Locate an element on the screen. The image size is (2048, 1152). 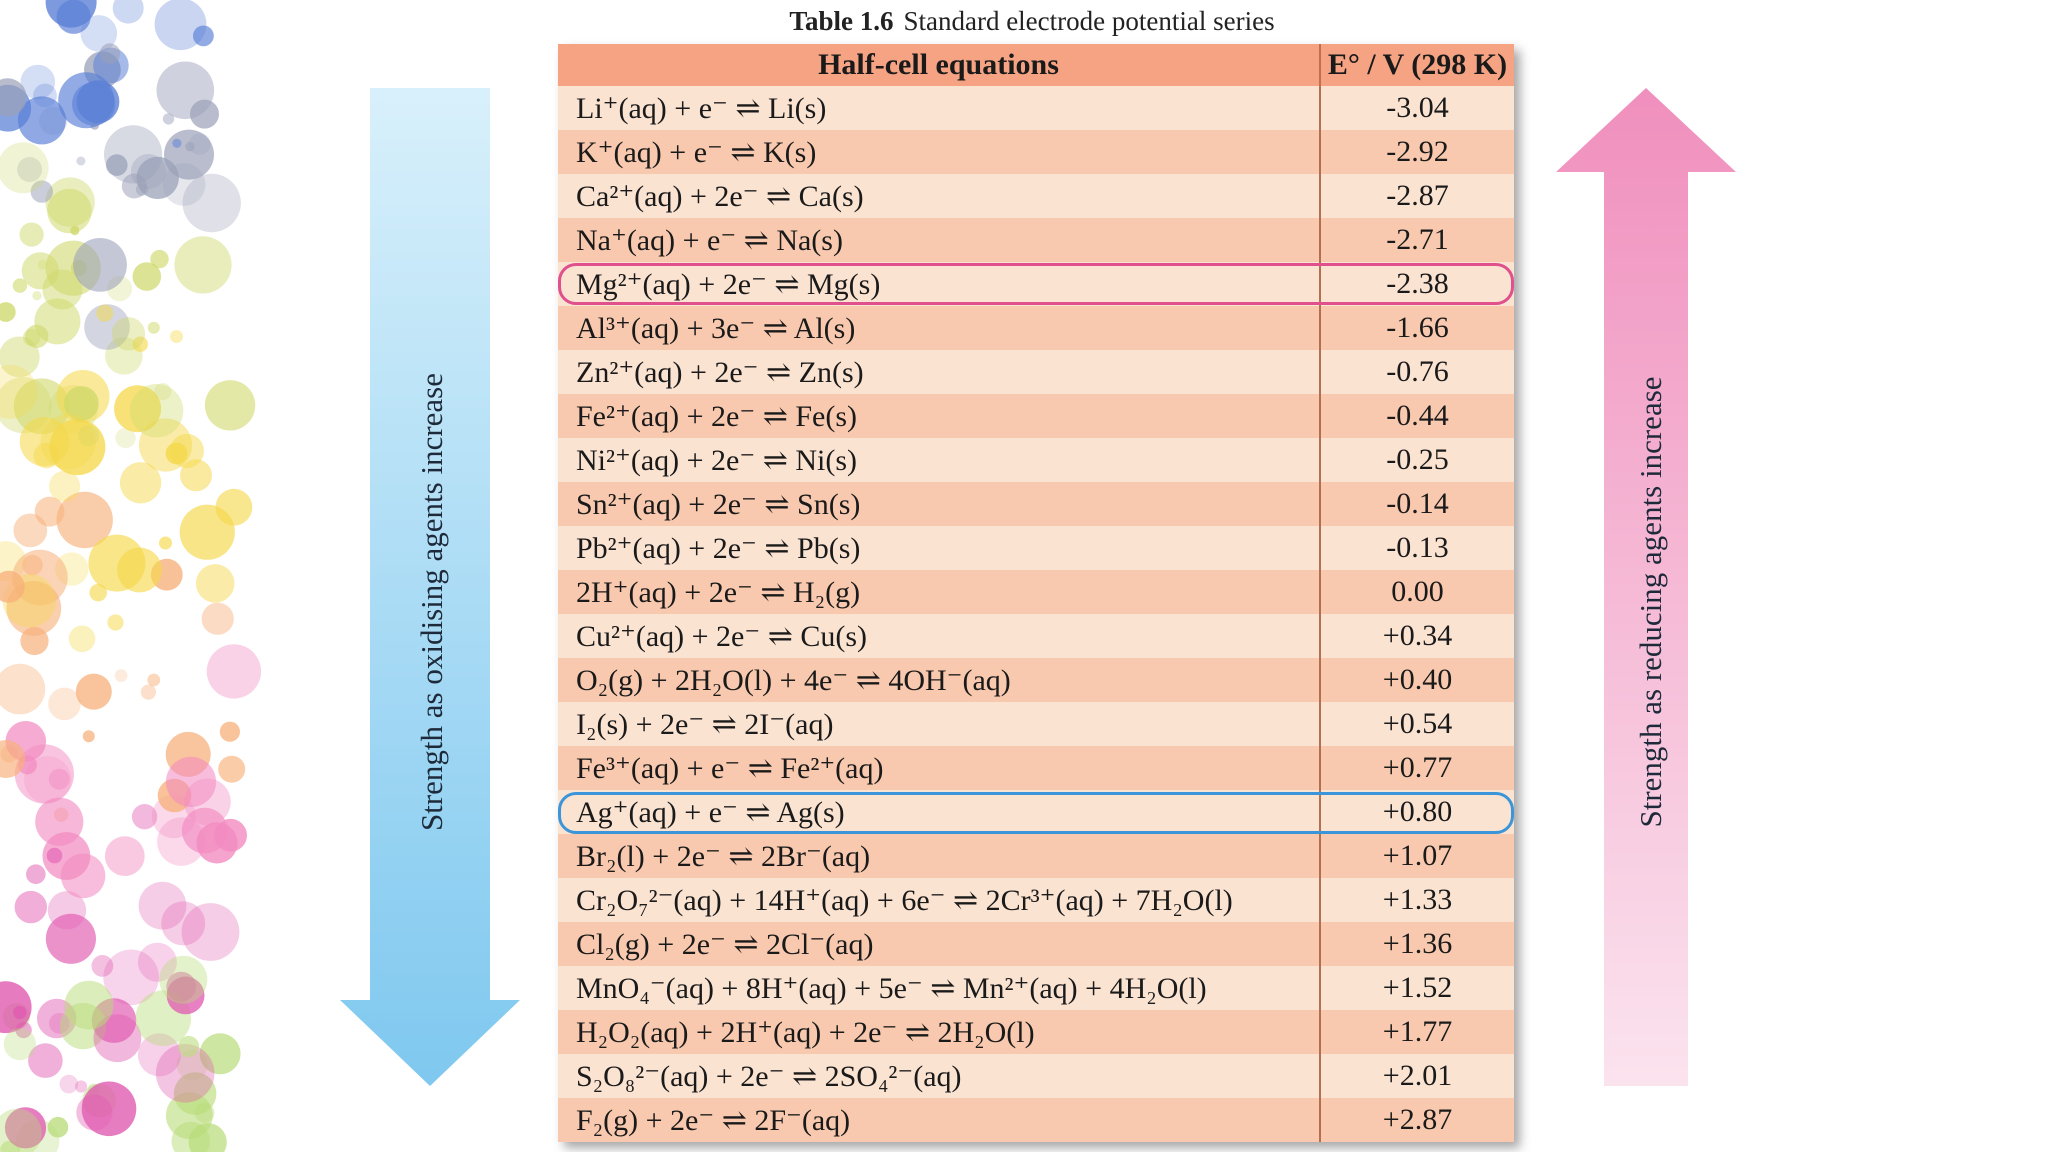
table-row: H₂O₂(aq) + 2H⁺(aq) + 2e⁻ ⇌ 2H₂O(l) +1.77 is located at coordinates (1036, 1032).